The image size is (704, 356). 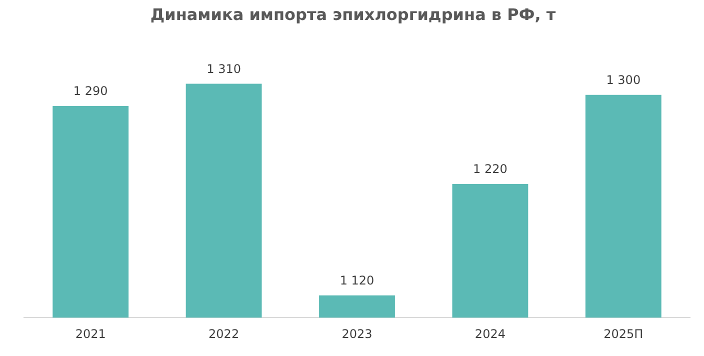 I want to click on data-label: 1 290, so click(x=90, y=91).